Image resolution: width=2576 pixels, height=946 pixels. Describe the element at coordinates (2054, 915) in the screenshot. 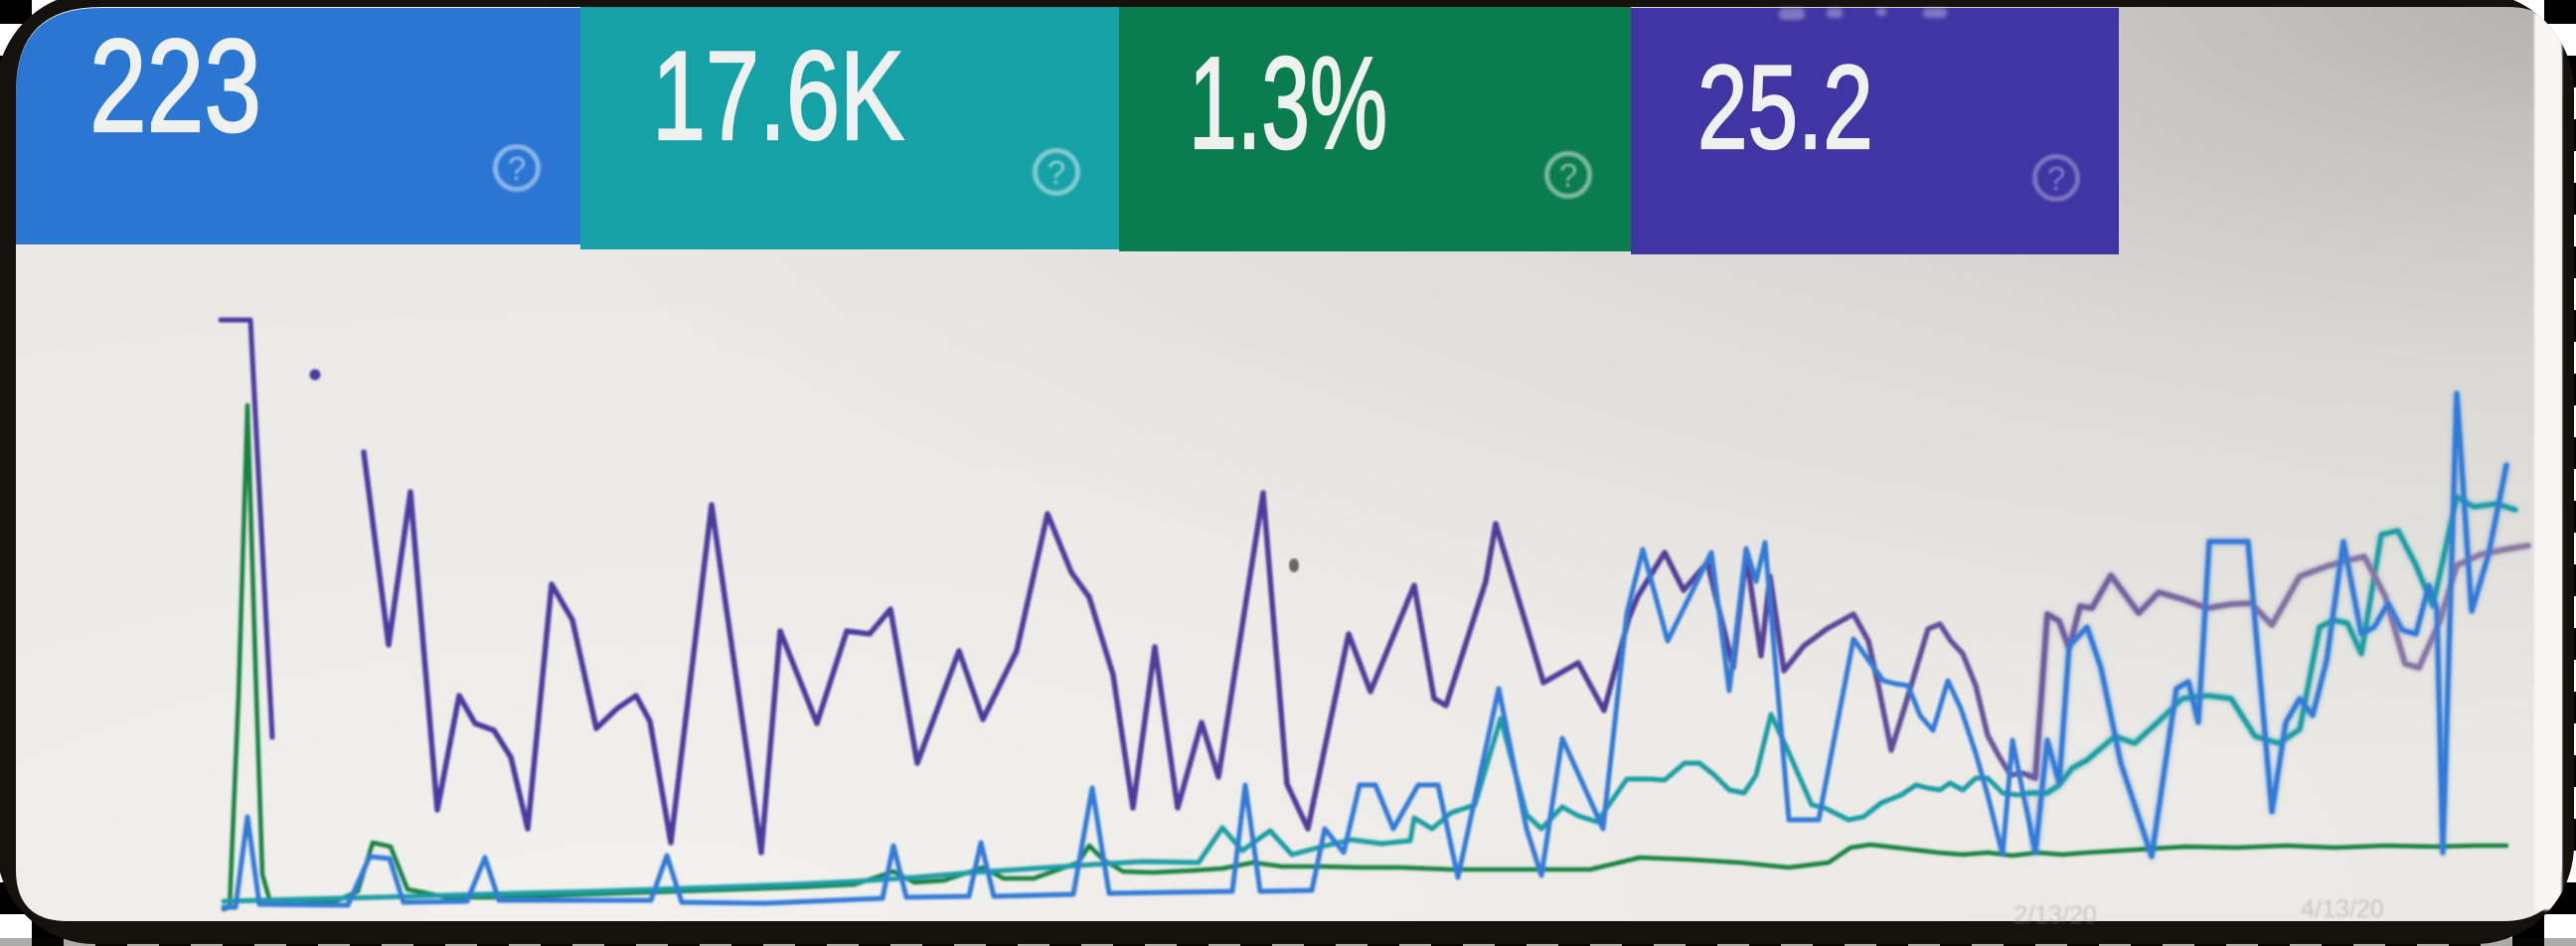

I see `svg-text: 2/13/20` at that location.